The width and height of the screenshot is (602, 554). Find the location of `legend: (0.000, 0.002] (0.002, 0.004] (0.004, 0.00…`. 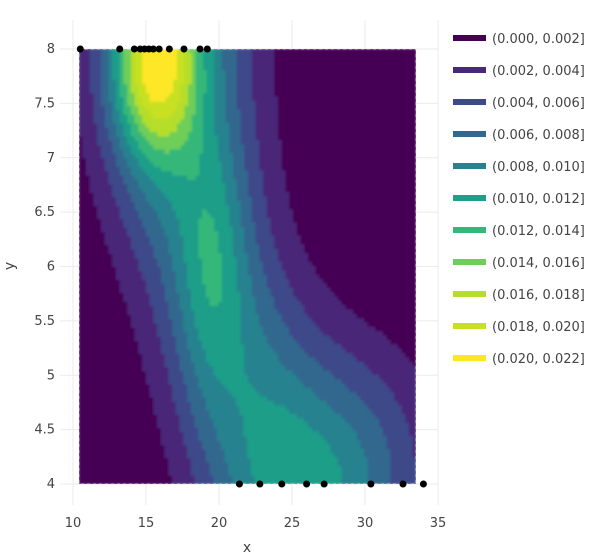

legend: (0.000, 0.002] (0.002, 0.004] (0.004, 0.00… is located at coordinates (519, 199).